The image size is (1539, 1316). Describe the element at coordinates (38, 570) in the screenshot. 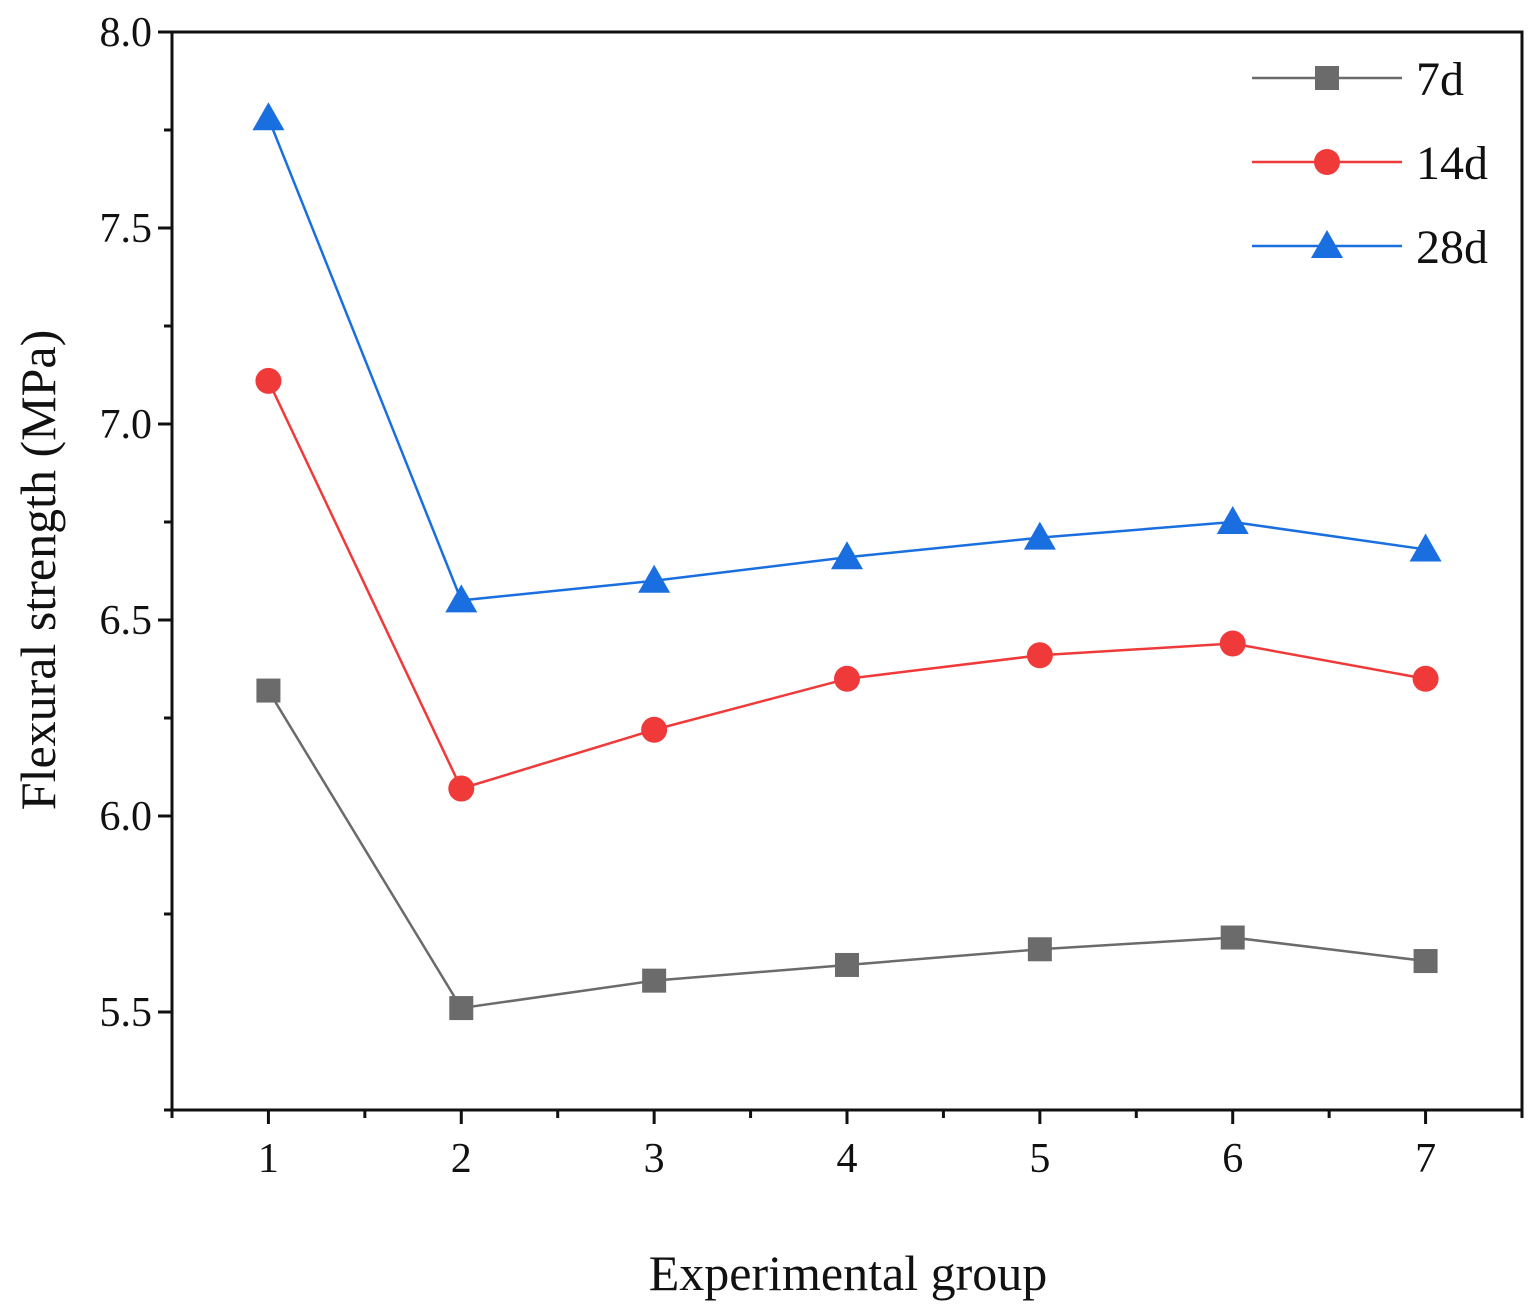

I see `y-axis-label: Flexural strength (MPa)` at that location.